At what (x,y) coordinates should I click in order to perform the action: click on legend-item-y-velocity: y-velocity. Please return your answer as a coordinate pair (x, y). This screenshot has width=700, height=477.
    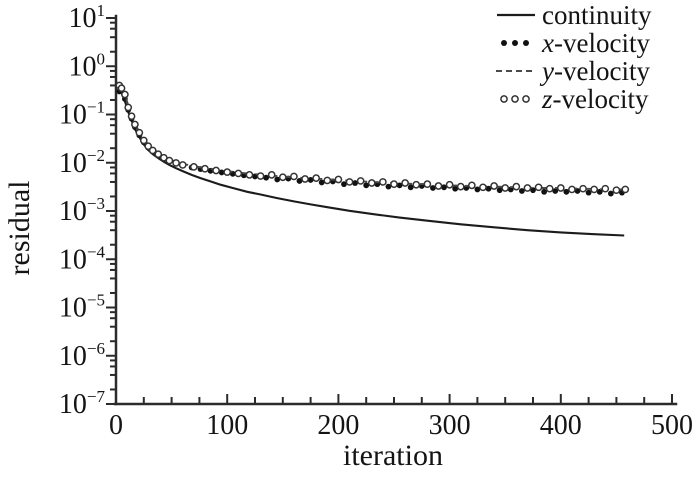
    Looking at the image, I should click on (597, 71).